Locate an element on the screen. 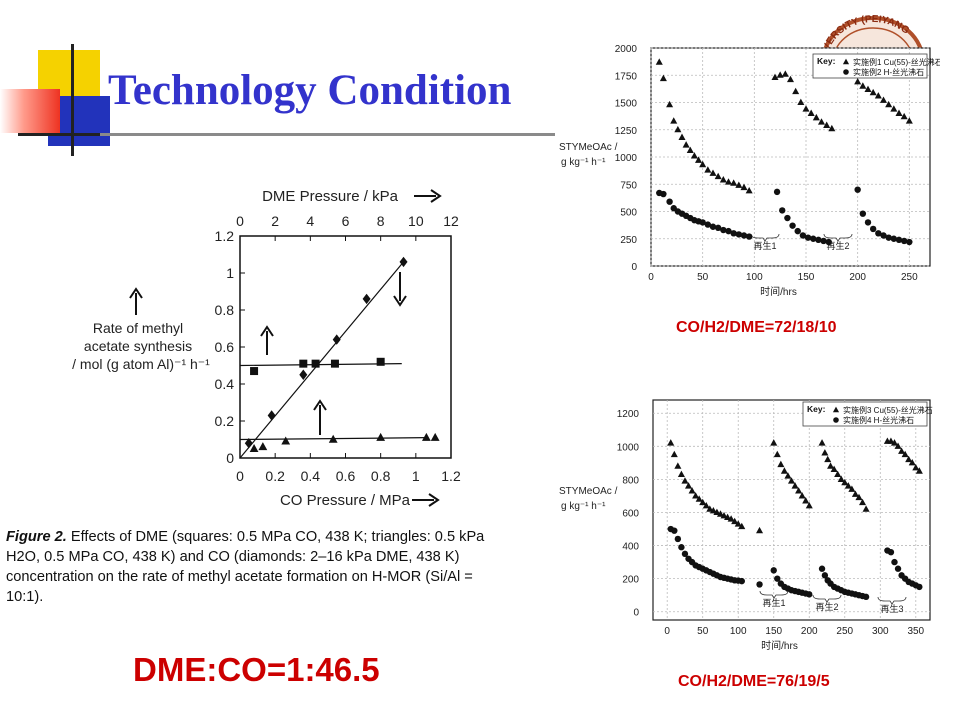 The height and width of the screenshot is (720, 960). y-axis-label-line: g kg⁻¹ h⁻¹ is located at coordinates (583, 162).